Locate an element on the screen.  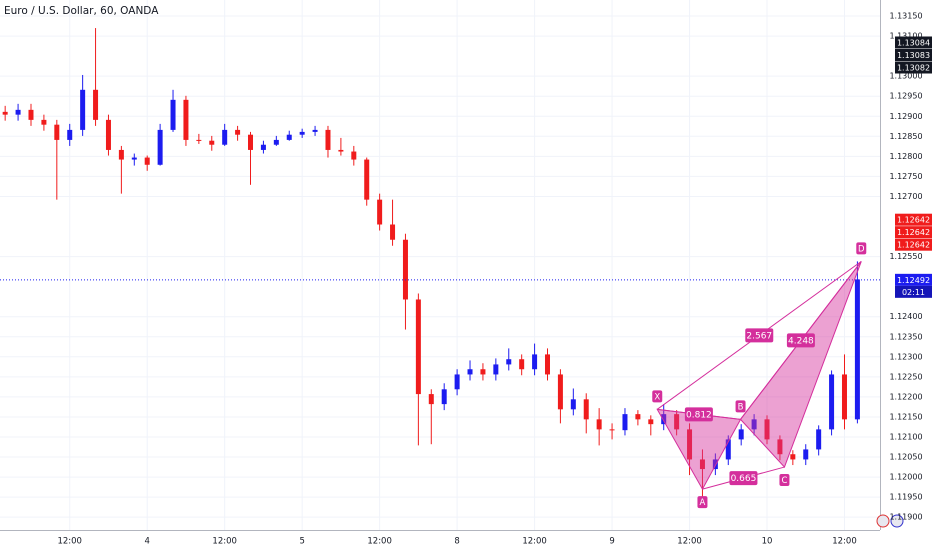
price-label: 1.13082 is located at coordinates (913, 67).